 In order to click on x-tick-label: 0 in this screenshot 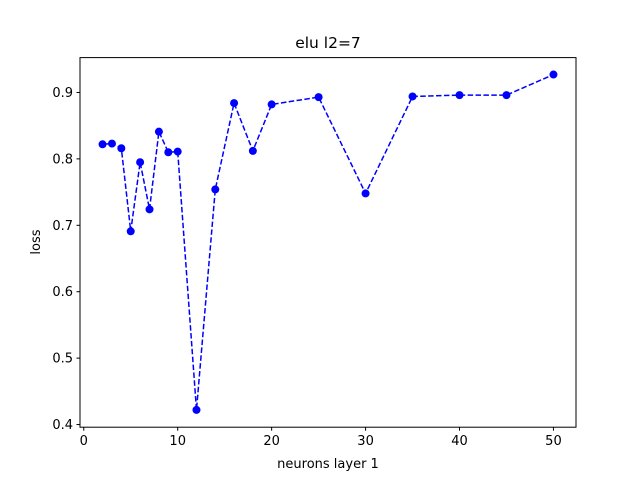, I will do `click(84, 441)`.